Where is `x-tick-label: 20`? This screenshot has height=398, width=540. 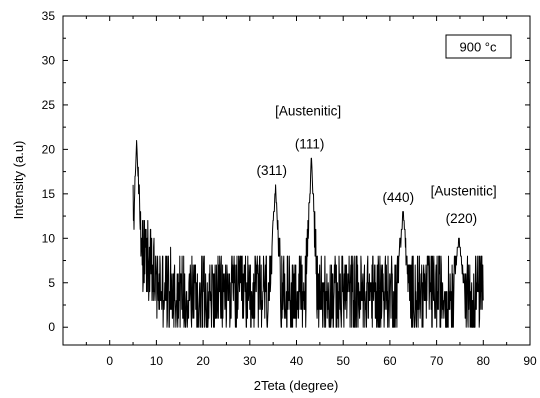 x-tick-label: 20 is located at coordinates (203, 361).